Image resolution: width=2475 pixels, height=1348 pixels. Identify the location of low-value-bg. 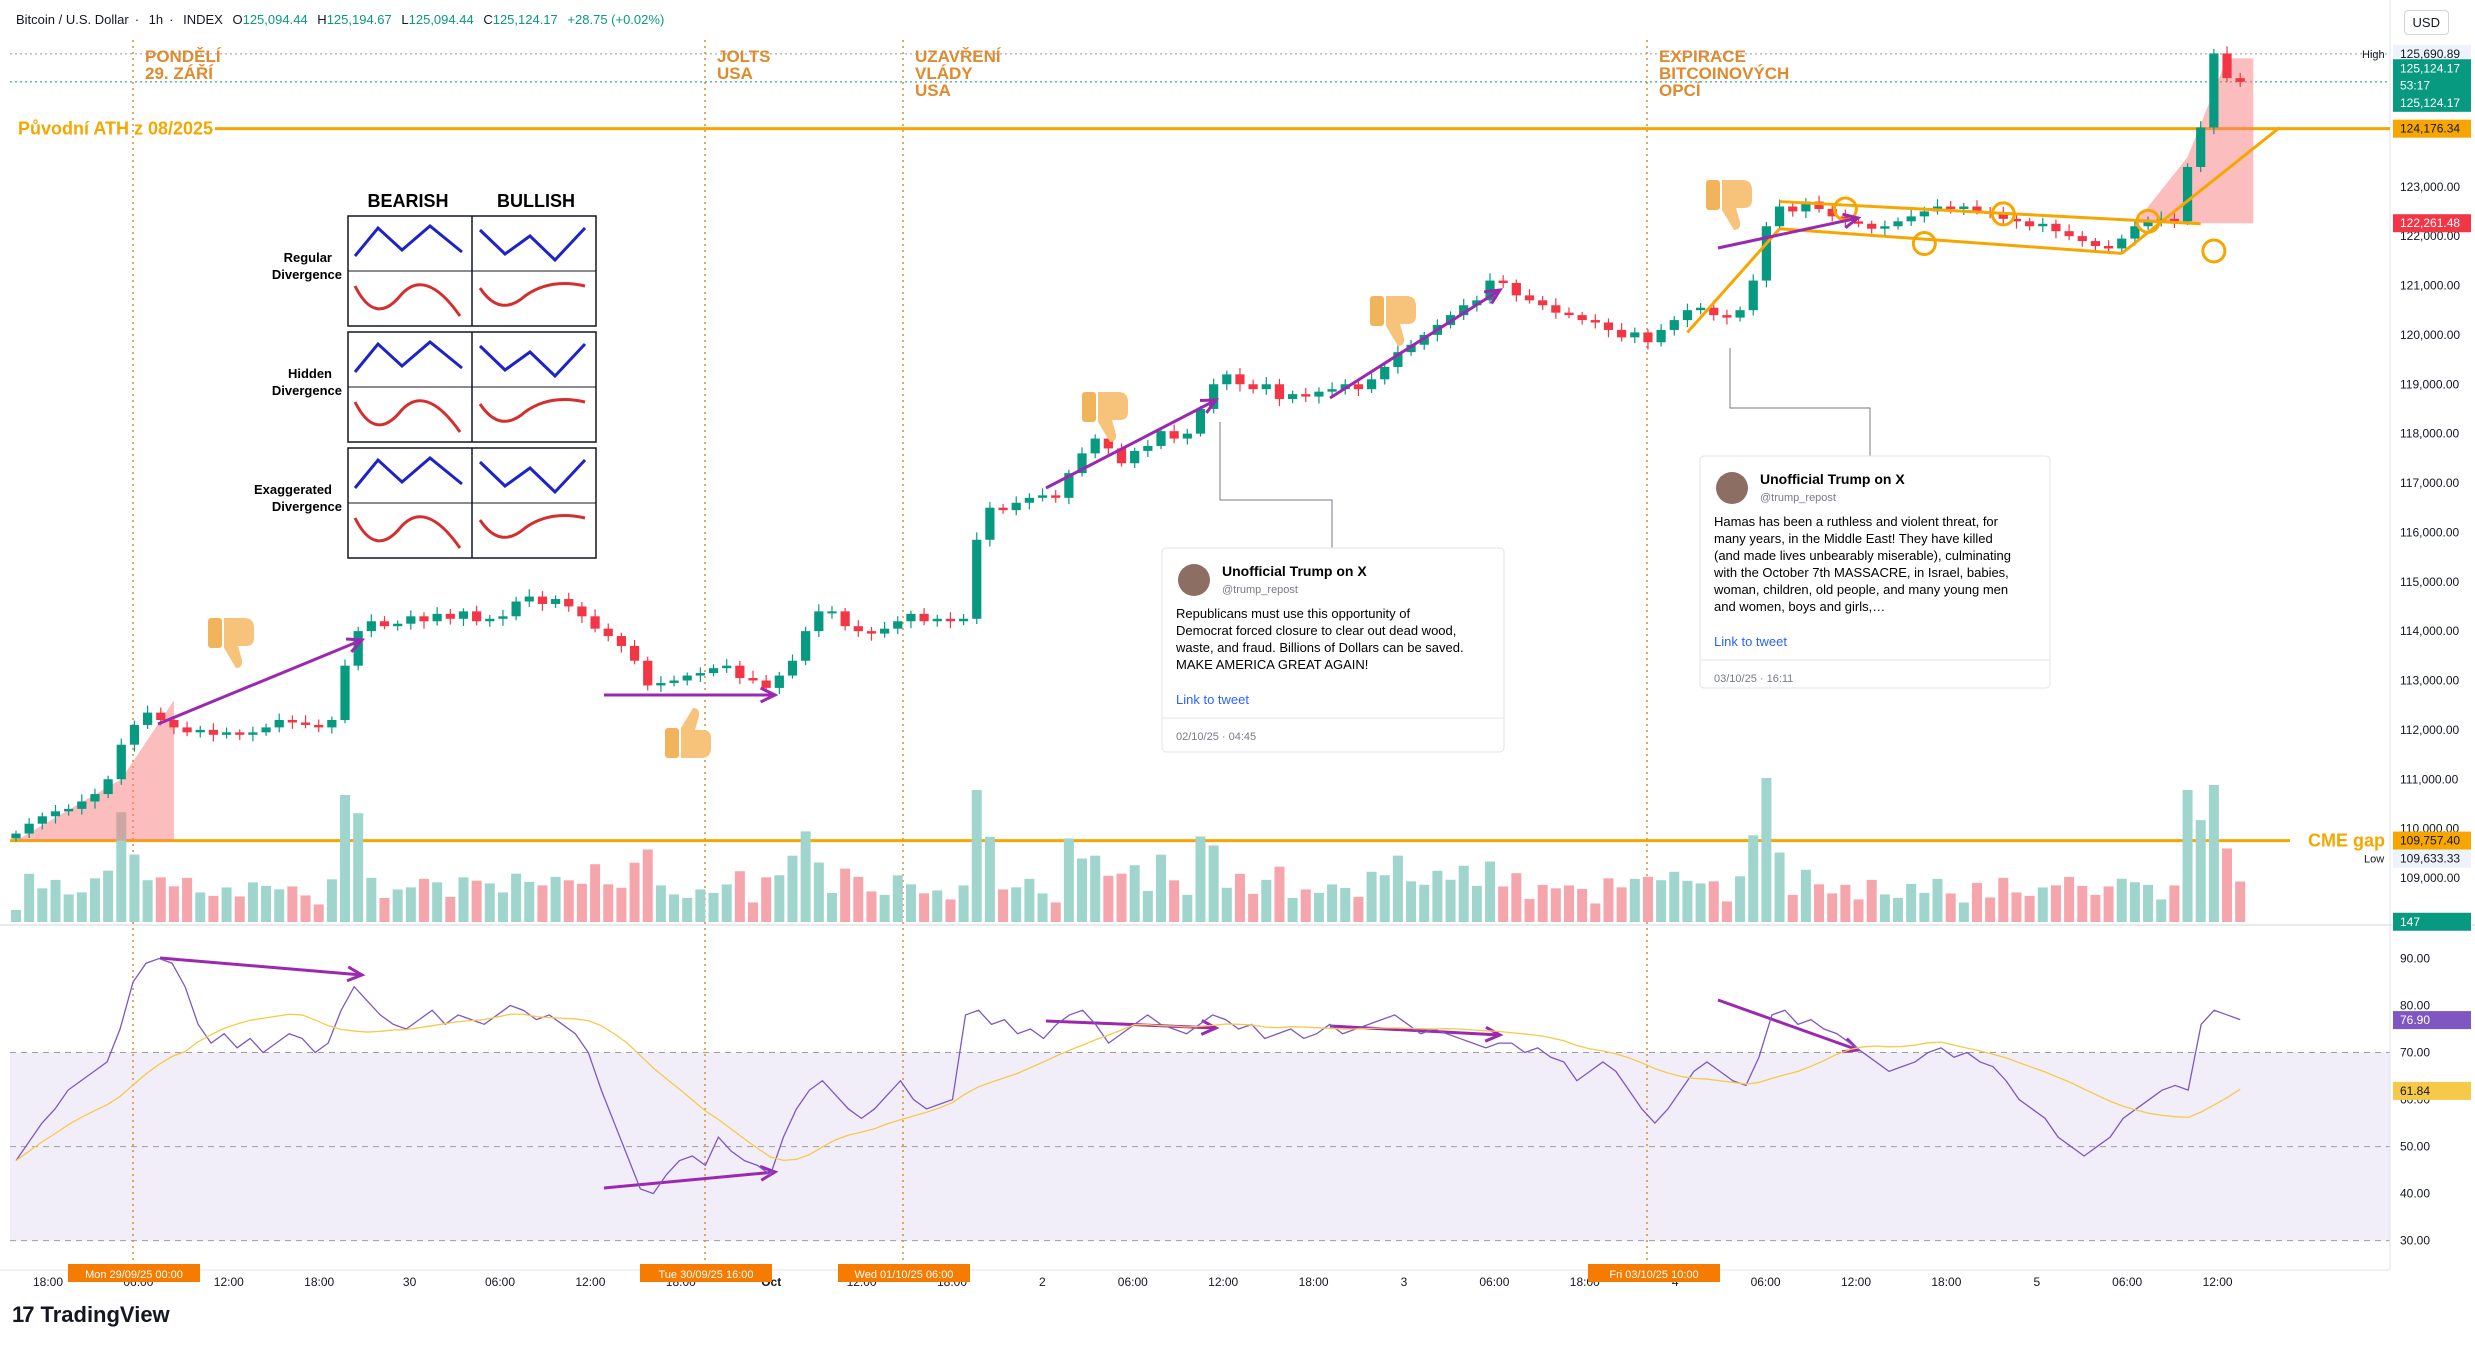
(2432, 858).